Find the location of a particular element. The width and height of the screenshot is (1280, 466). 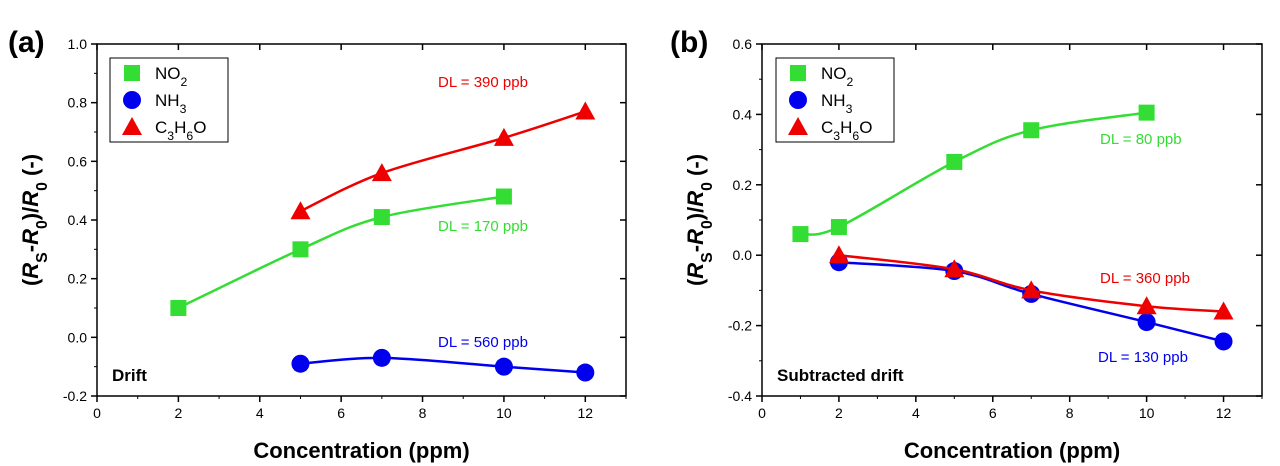

corner-label: Drift is located at coordinates (129, 375).